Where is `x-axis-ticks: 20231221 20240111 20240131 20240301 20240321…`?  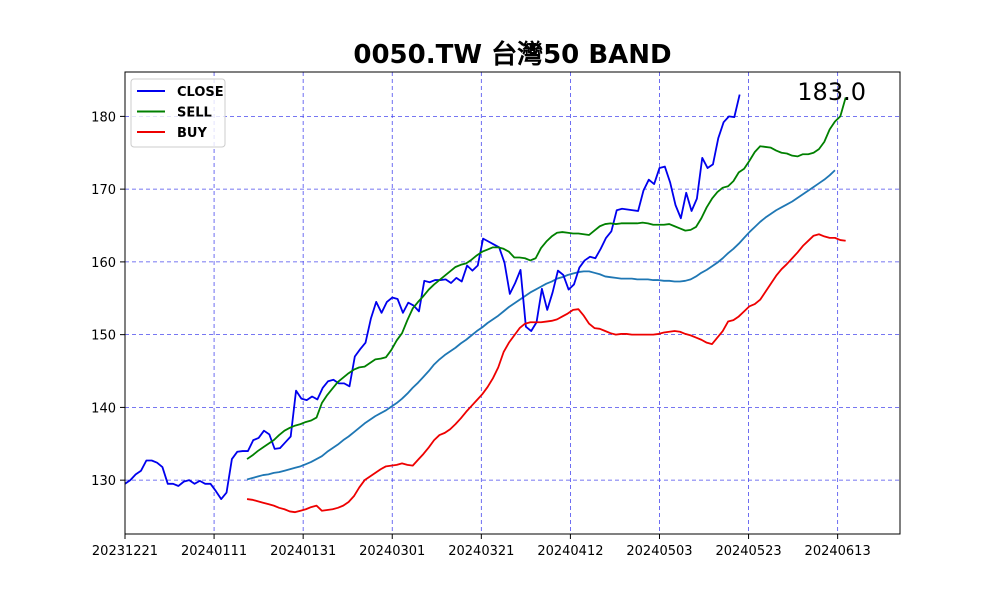
x-axis-ticks: 20231221 20240111 20240131 20240301 20240321… is located at coordinates (481, 546).